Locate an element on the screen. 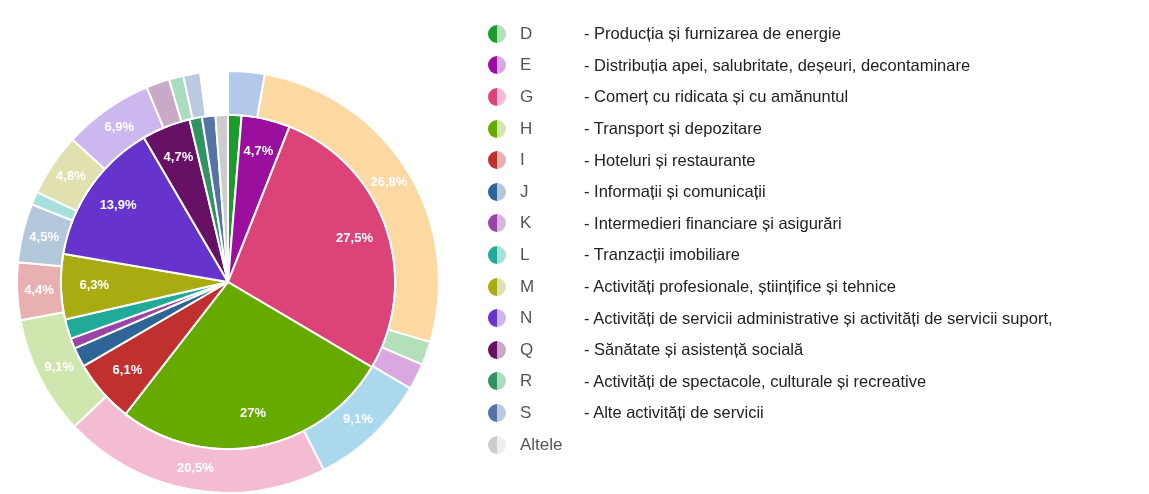 Image resolution: width=1149 pixels, height=494 pixels. text: - Distribuția apei, salubritate, deșeuri, decontaminare is located at coordinates (777, 65).